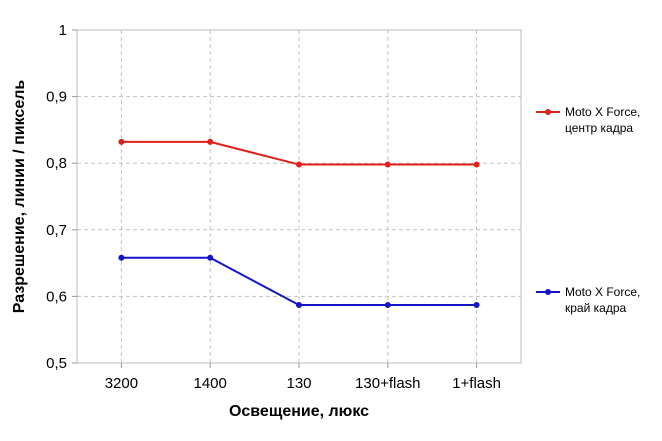  Describe the element at coordinates (602, 112) in the screenshot. I see `legend-label-1: Moto X Force,` at that location.